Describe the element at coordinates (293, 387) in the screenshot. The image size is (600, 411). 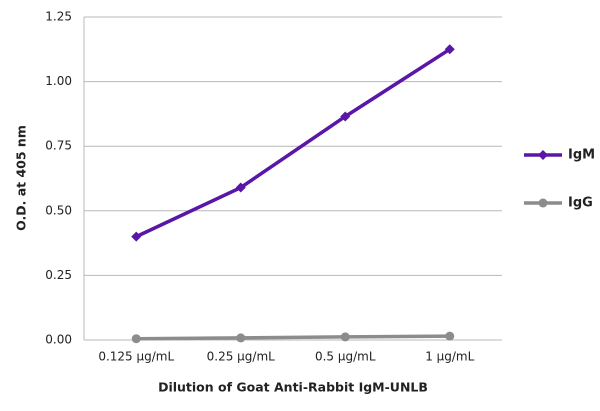
I see `x-axis-title: Dilution of Goat Anti-Rabbit IgM-UNLB` at that location.